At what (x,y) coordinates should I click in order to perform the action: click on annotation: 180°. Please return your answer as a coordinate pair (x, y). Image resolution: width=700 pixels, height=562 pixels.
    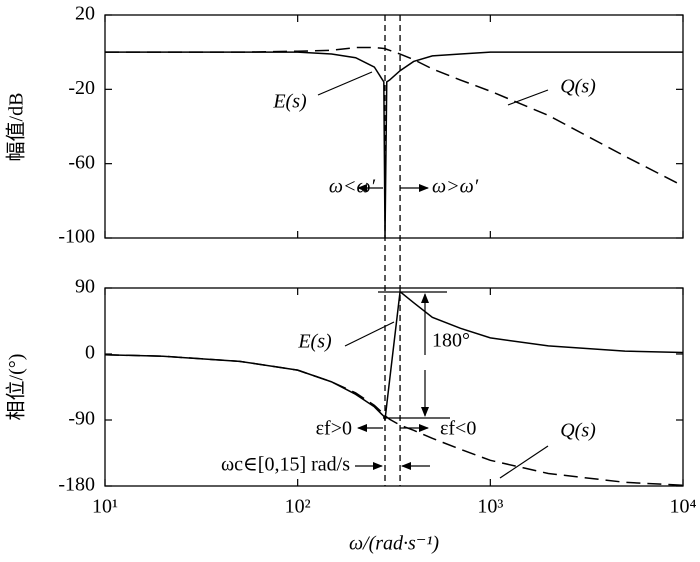
    Looking at the image, I should click on (451, 341).